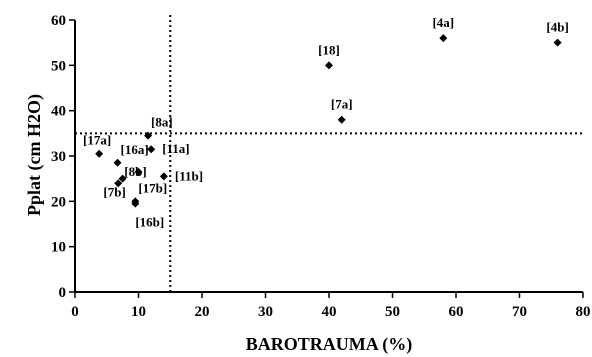 This screenshot has width=592, height=357. I want to click on x-tick-label: 0, so click(75, 312).